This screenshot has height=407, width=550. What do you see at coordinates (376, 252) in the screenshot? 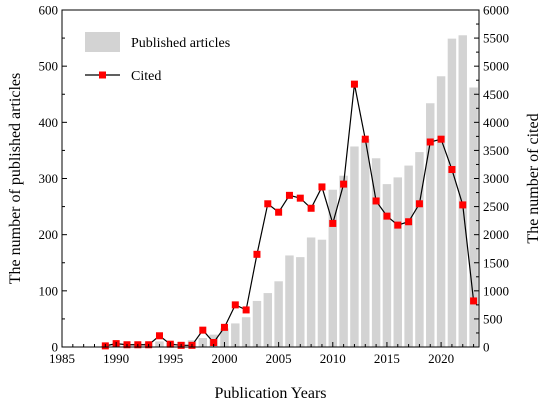
I see `bar-2014` at bounding box center [376, 252].